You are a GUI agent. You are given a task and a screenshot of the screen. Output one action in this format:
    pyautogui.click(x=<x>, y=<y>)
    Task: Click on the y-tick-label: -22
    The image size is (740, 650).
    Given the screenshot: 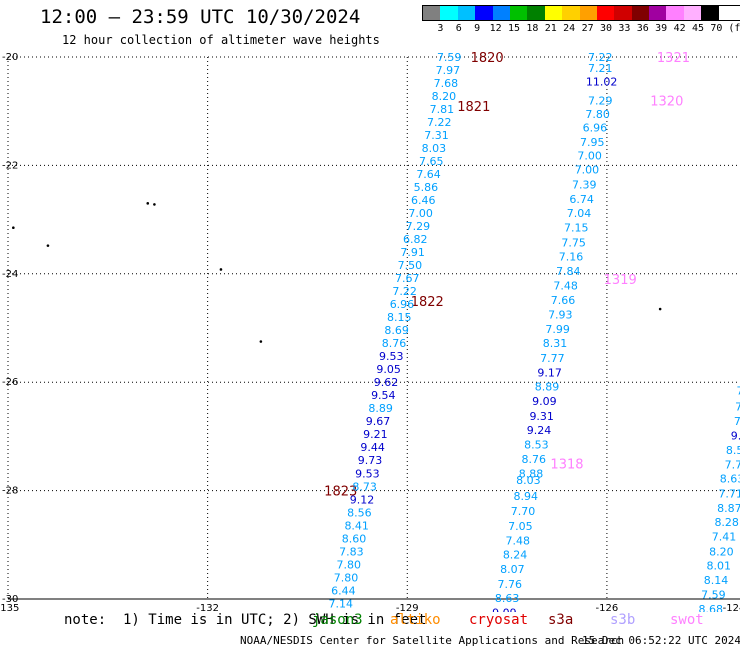 What is the action you would take?
    pyautogui.click(x=10, y=165)
    